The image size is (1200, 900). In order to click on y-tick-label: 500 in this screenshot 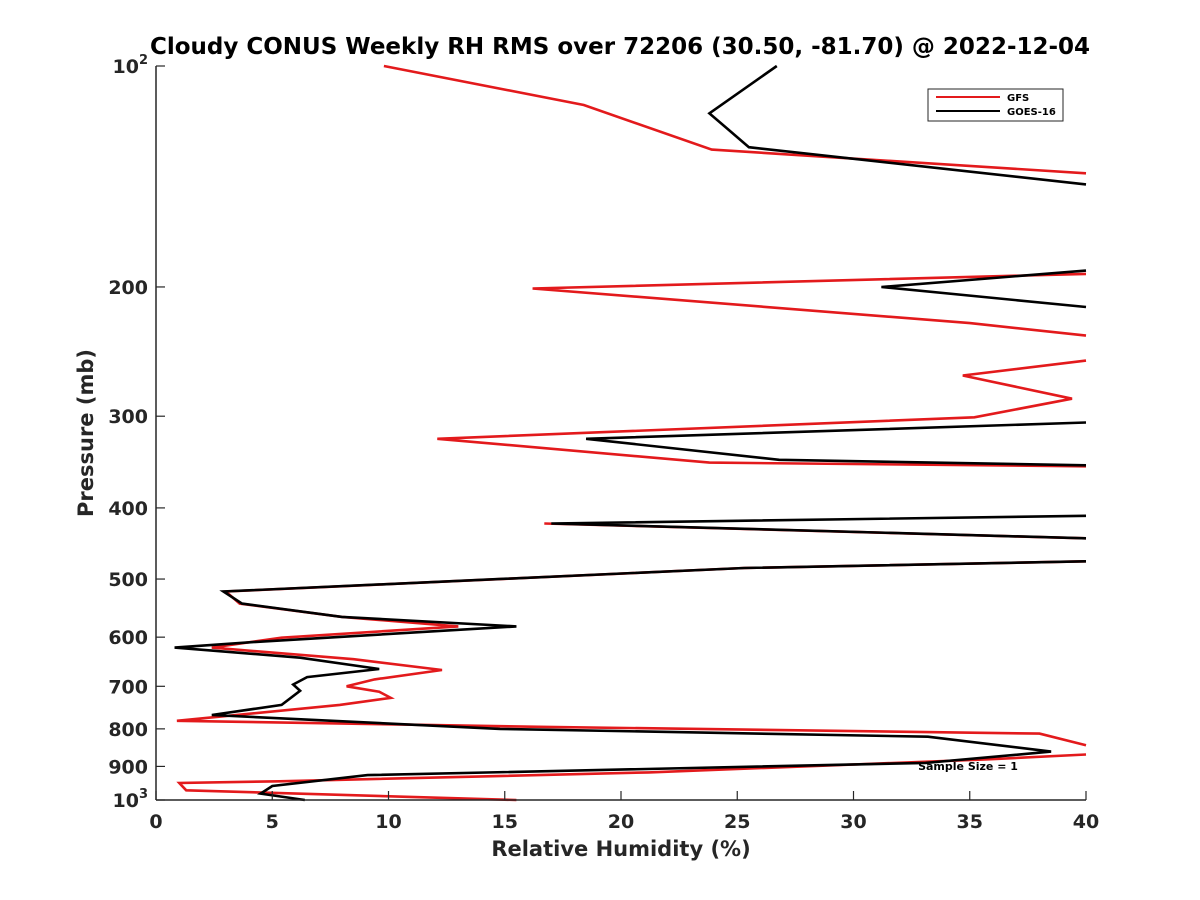, I will do `click(128, 580)`.